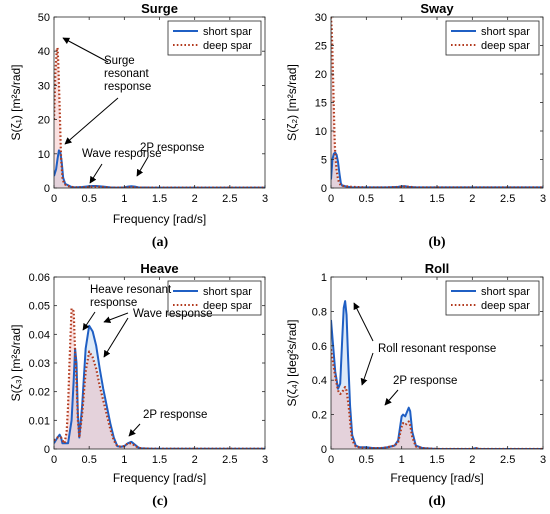  Describe the element at coordinates (39, 307) in the screenshot. I see `y-tick-label: 0.05` at that location.